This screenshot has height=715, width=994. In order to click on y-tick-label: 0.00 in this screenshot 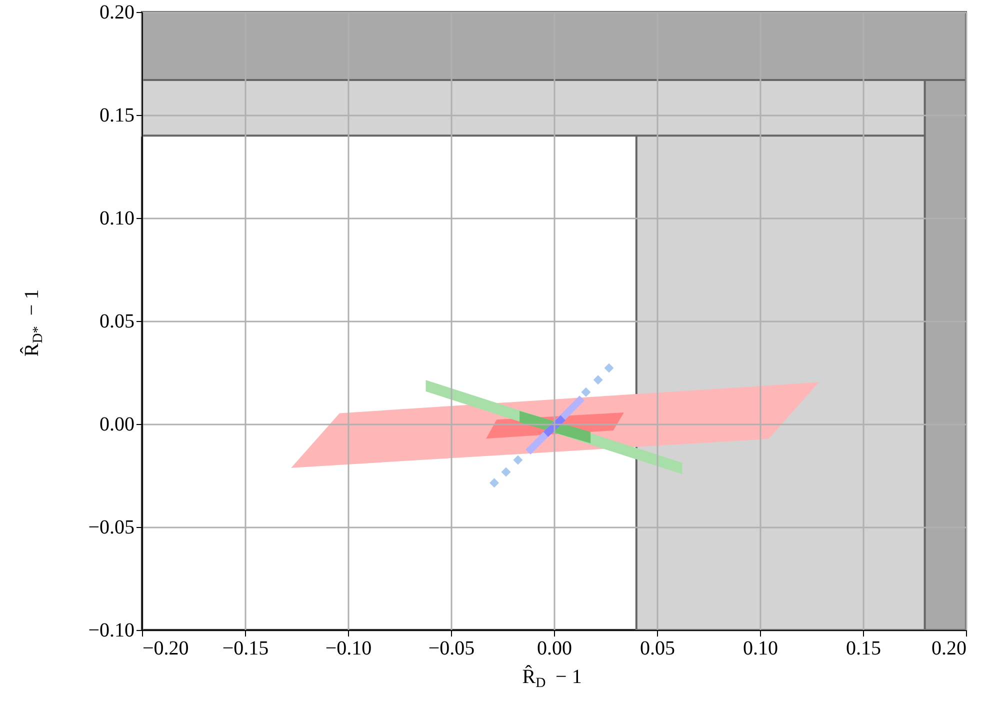, I will do `click(117, 425)`.